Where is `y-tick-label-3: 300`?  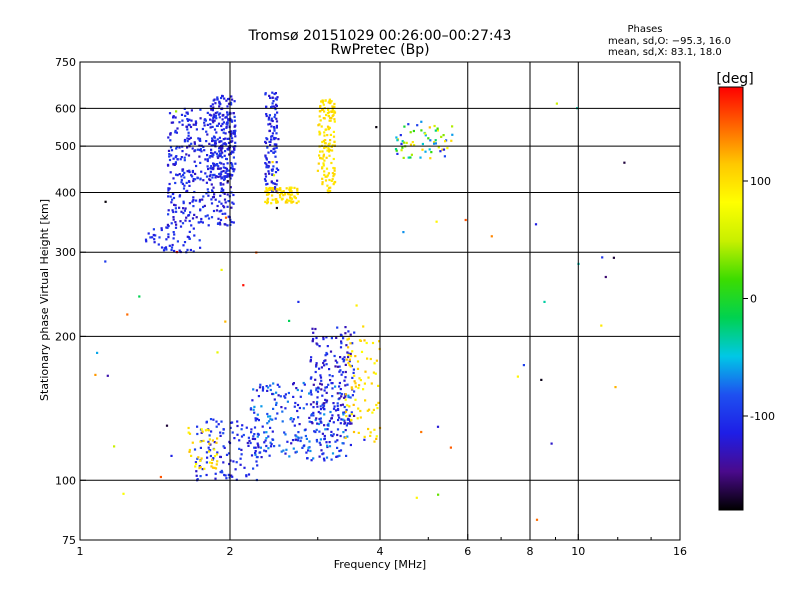
y-tick-label-3: 300 is located at coordinates (65, 252).